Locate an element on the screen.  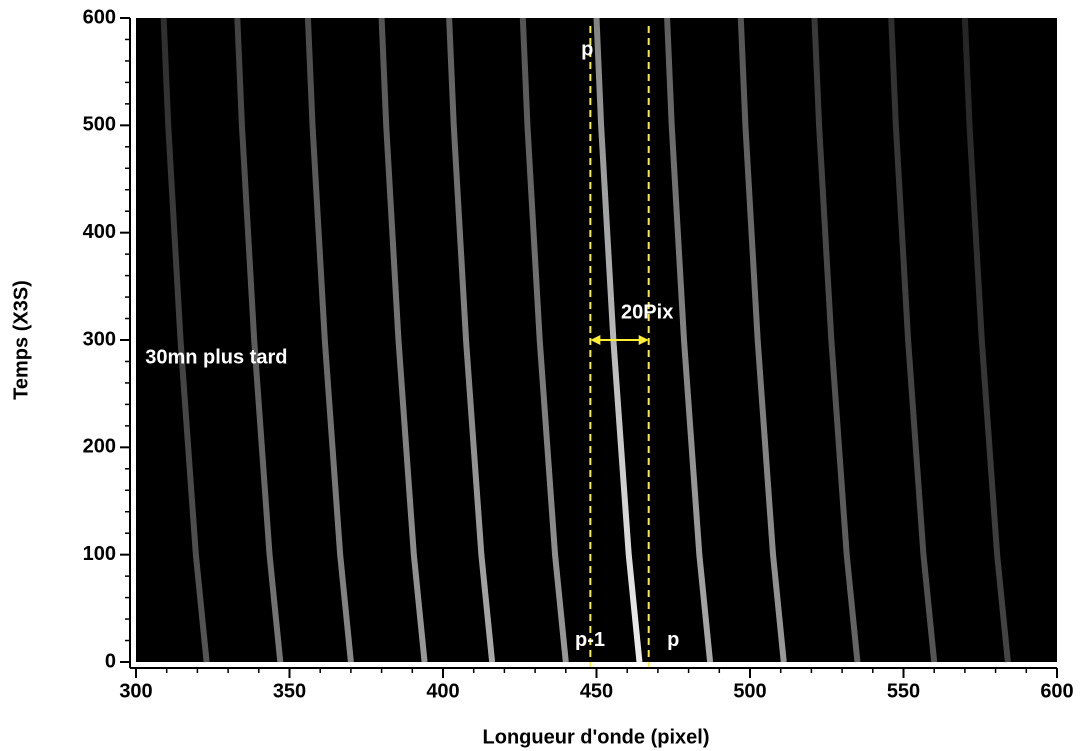
x-tick-label: 550 is located at coordinates (903, 691).